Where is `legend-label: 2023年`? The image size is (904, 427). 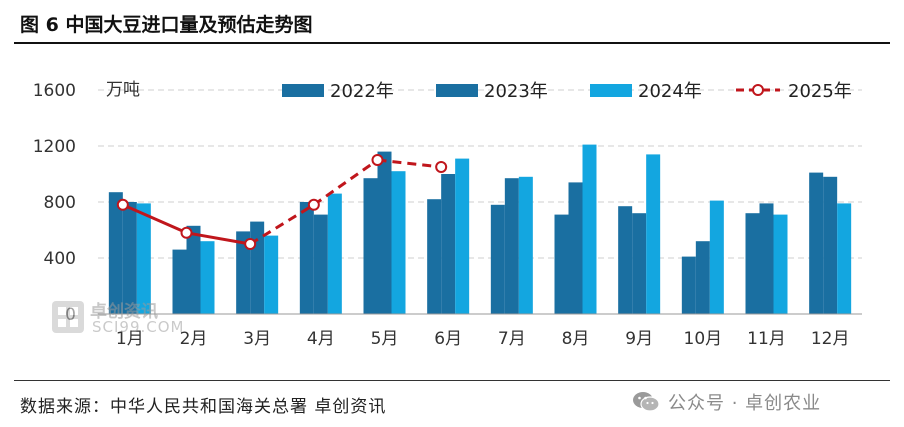 legend-label: 2023年 is located at coordinates (516, 91).